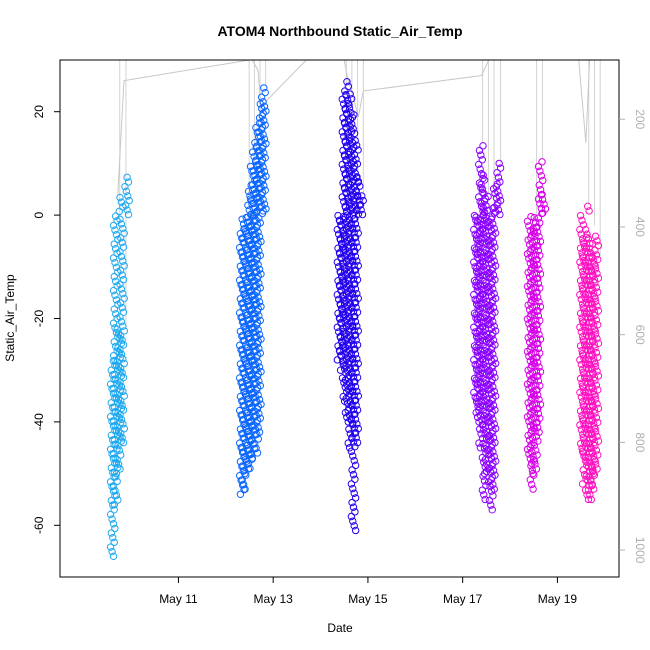  What do you see at coordinates (46, 319) in the screenshot?
I see `y-axis-ticks: -60 -40 -20 0 20` at bounding box center [46, 319].